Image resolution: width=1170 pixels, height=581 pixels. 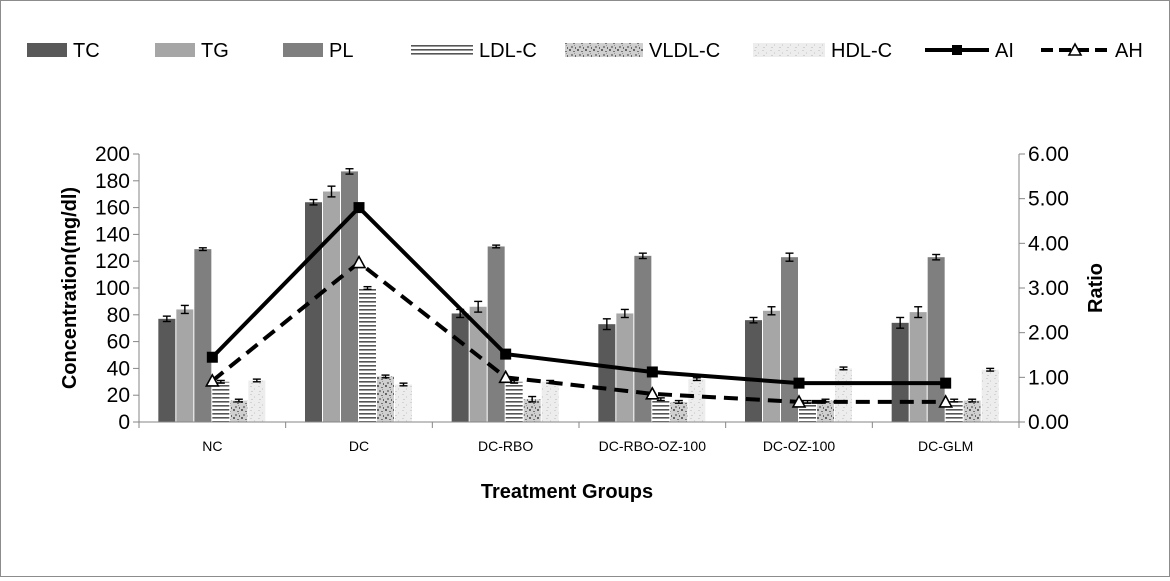 What do you see at coordinates (1048, 243) in the screenshot?
I see `right-tick-label: 4.00` at bounding box center [1048, 243].